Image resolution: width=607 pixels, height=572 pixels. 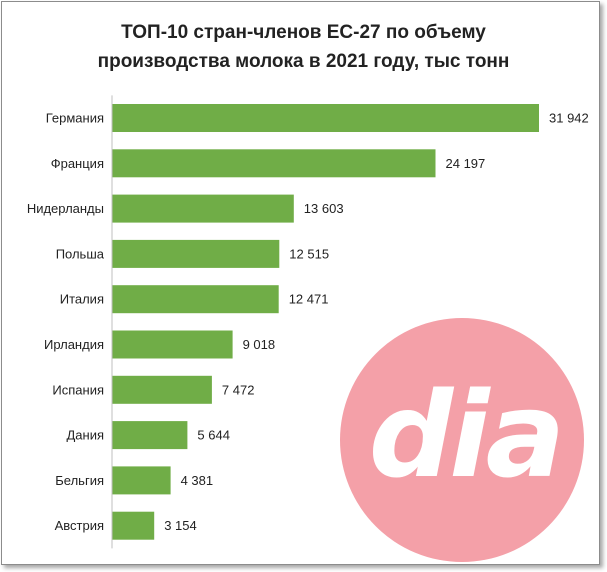 I want to click on category-label: Бельгия, so click(x=79, y=480).